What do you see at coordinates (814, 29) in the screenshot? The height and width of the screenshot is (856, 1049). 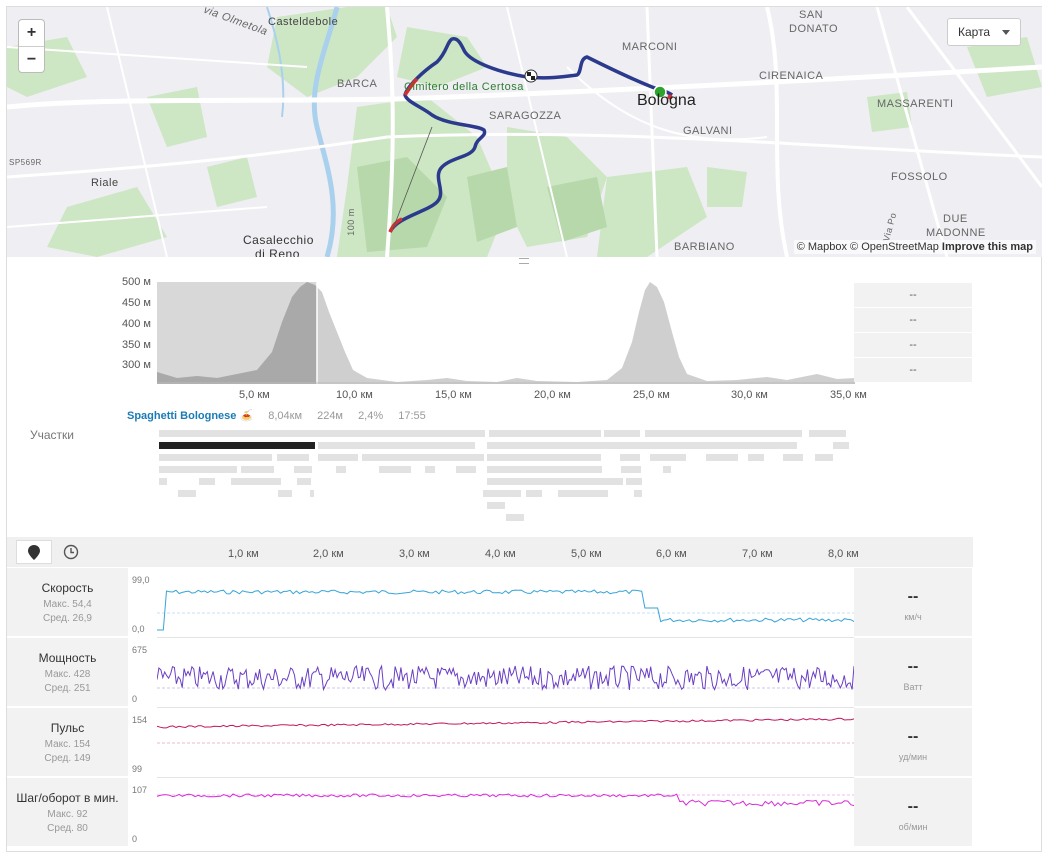 I see `map-label-san-donato-2: DONATO` at bounding box center [814, 29].